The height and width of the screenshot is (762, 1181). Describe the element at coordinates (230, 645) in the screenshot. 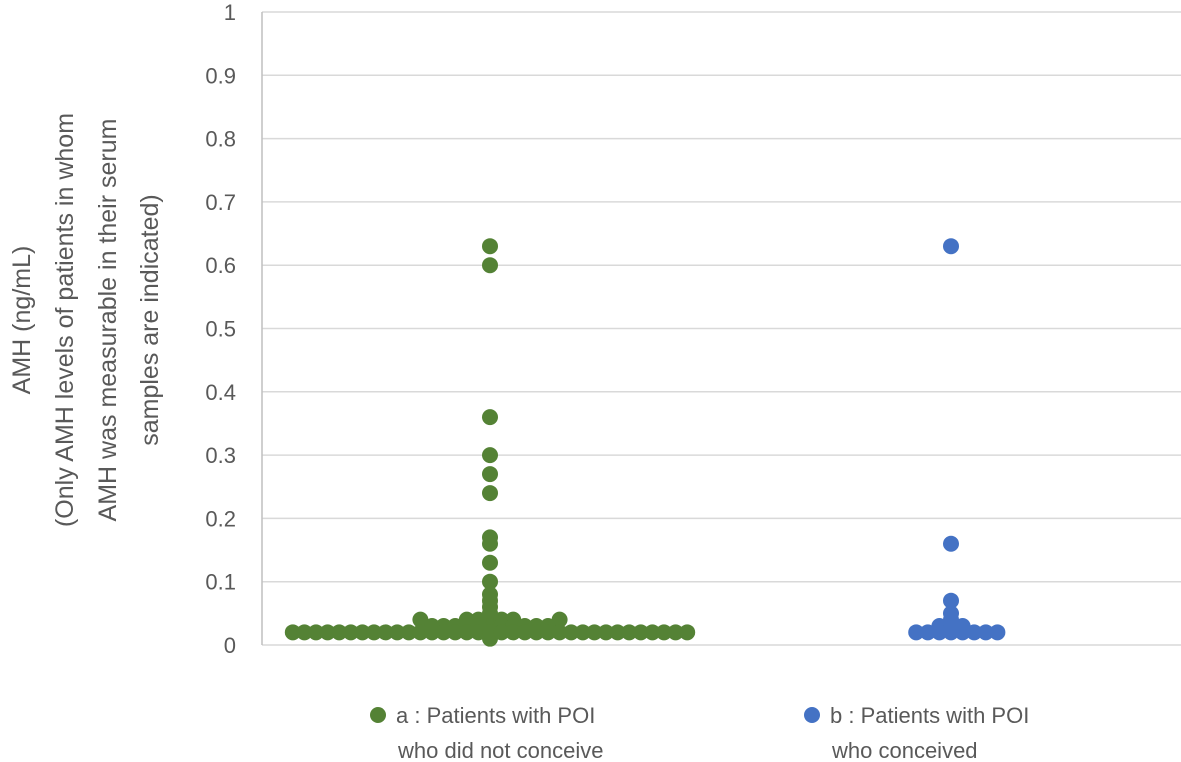

I see `y-tick-label: 0` at that location.